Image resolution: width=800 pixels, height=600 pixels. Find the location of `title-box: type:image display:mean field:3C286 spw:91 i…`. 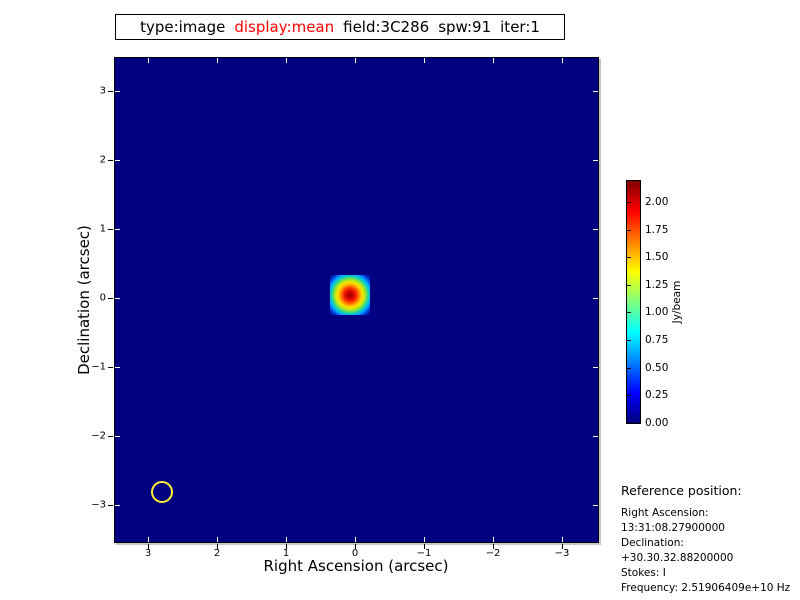

title-box: type:image display:mean field:3C286 spw:91 i… is located at coordinates (340, 27).